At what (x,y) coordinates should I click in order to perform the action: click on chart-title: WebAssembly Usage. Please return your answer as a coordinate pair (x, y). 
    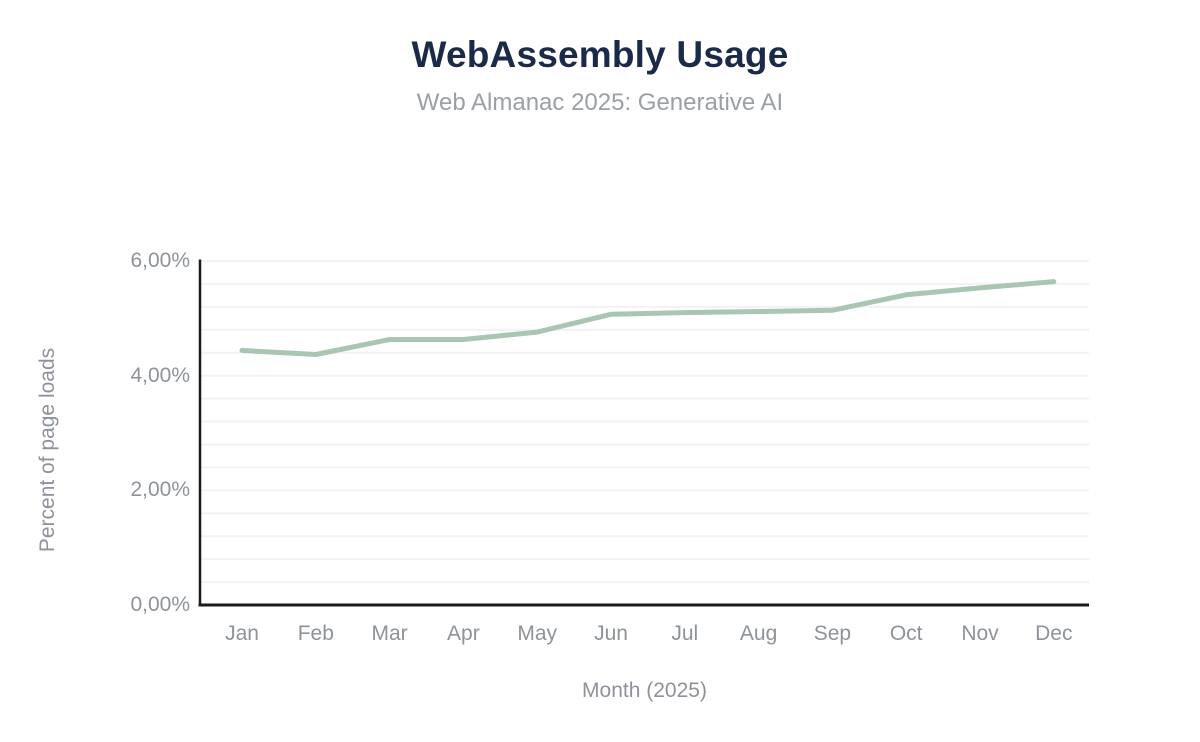
    Looking at the image, I should click on (600, 54).